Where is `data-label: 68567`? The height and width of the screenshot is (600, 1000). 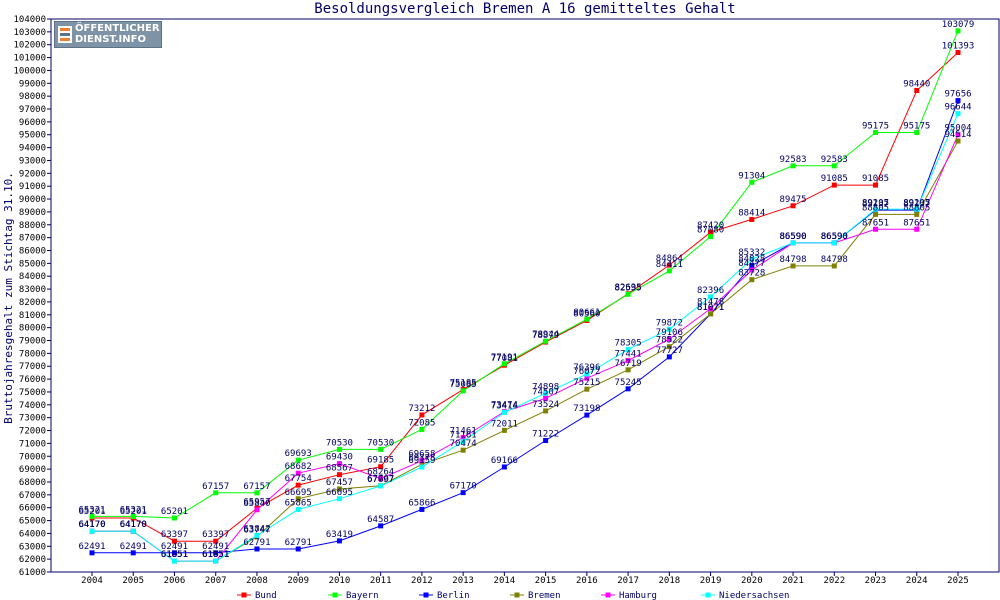
data-label: 68567 is located at coordinates (339, 469).